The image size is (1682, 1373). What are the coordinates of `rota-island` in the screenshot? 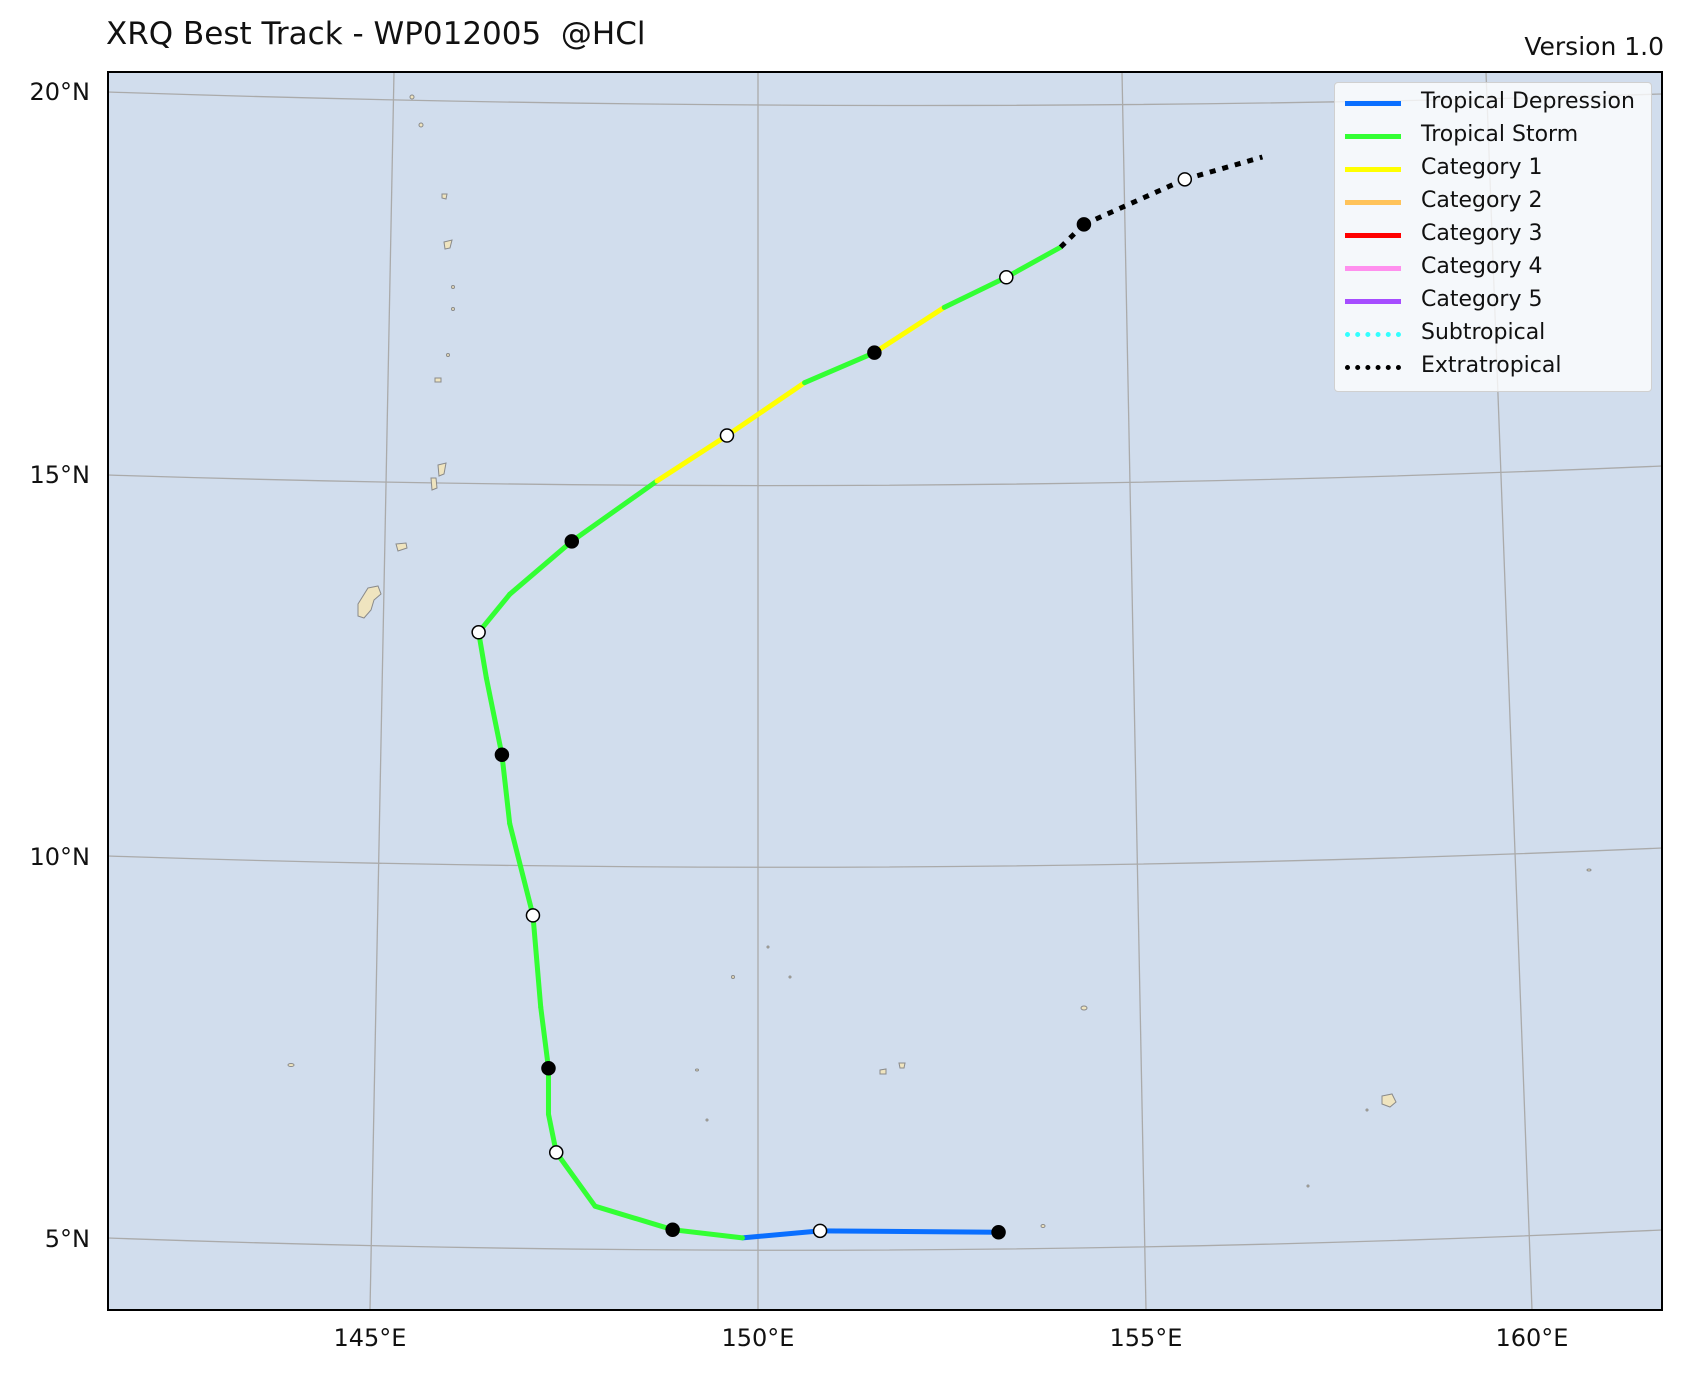 It's located at (401, 547).